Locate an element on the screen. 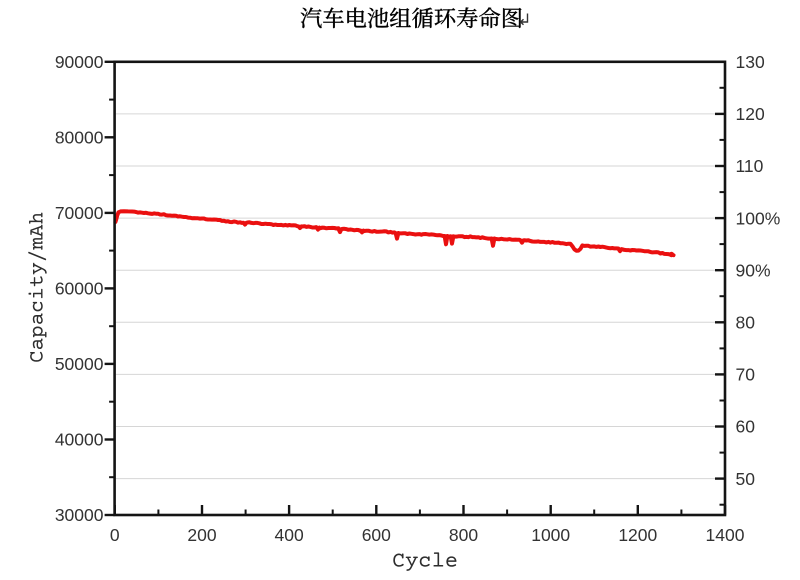 The height and width of the screenshot is (580, 800). svg-text: 200 is located at coordinates (201, 535).